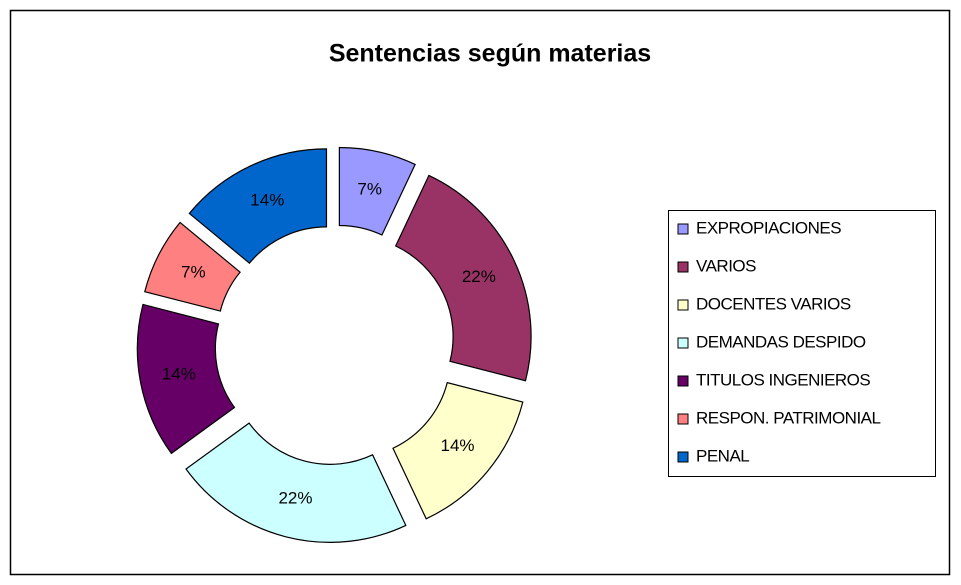 This screenshot has width=961, height=585. Describe the element at coordinates (781, 341) in the screenshot. I see `legend-label: DEMANDAS DESPIDO` at that location.